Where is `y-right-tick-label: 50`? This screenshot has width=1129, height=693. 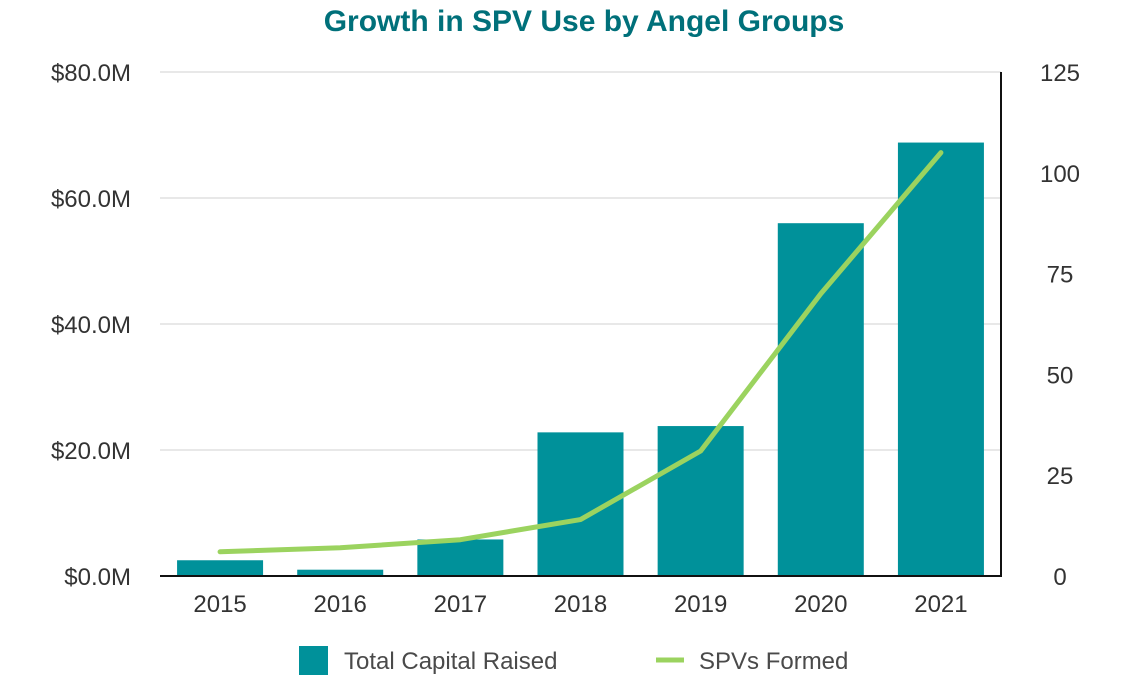 y-right-tick-label: 50 is located at coordinates (1060, 375).